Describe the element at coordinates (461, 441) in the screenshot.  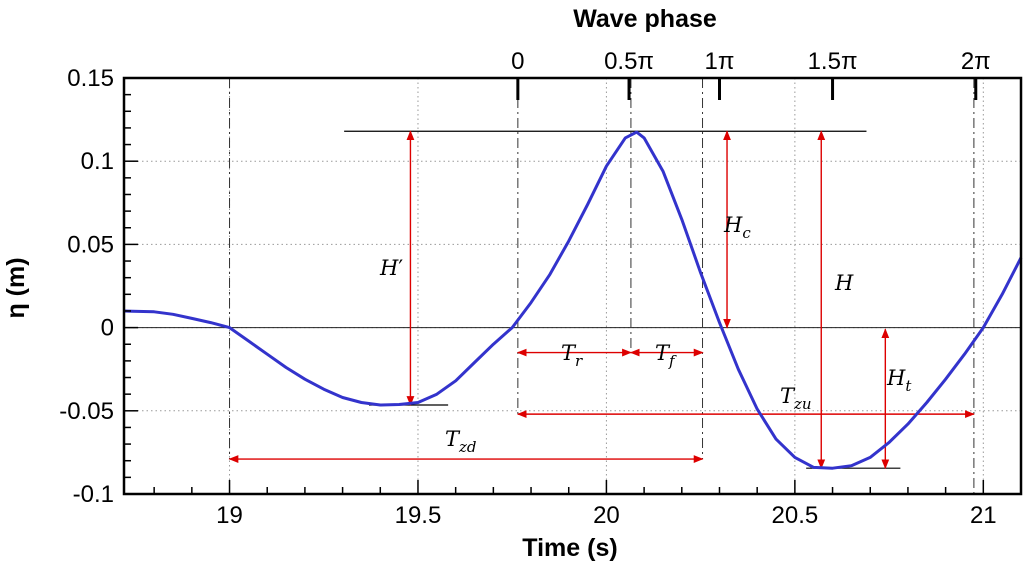
I see `annotation-label-Tzd: Tzd` at that location.